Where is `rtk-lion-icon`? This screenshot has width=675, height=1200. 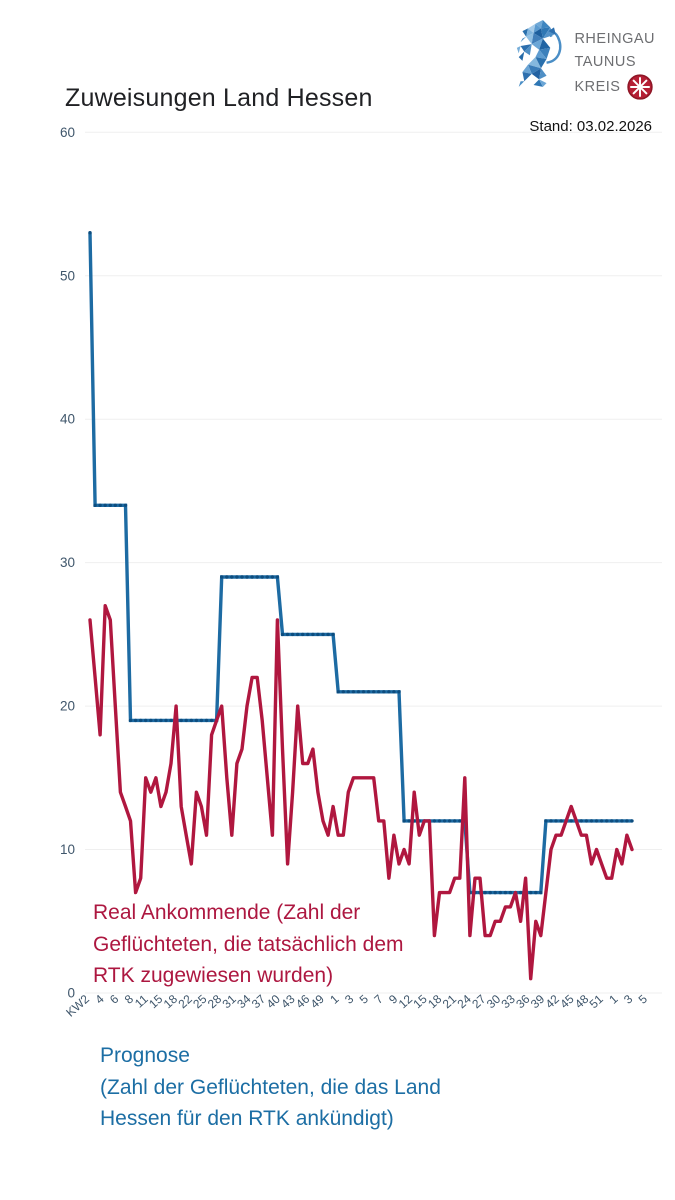 rtk-lion-icon is located at coordinates (539, 53).